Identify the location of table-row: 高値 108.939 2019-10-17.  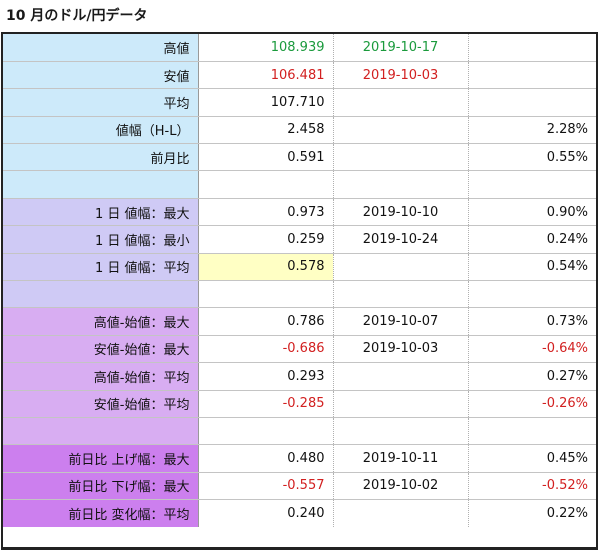
(299, 48).